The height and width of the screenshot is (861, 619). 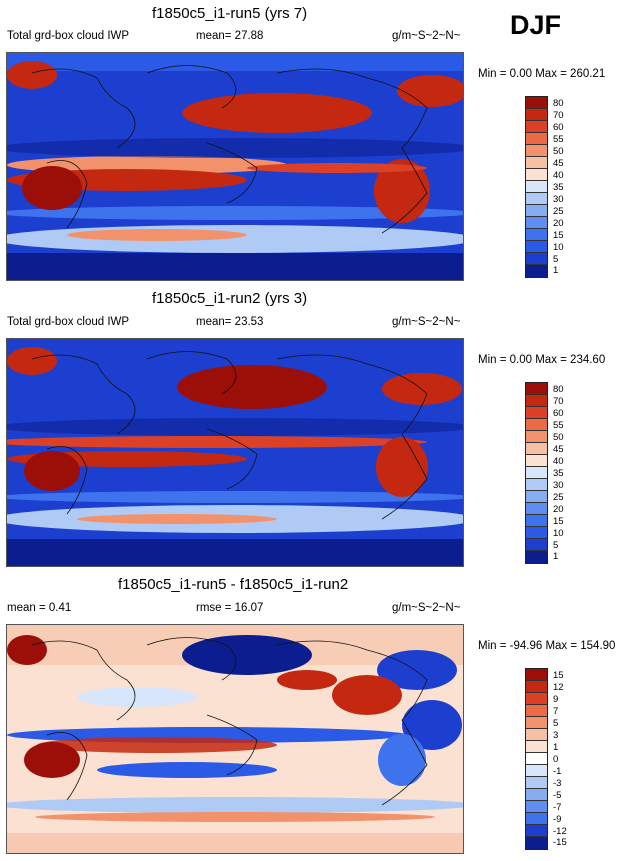 I want to click on colorbar-tick: -12, so click(x=560, y=831).